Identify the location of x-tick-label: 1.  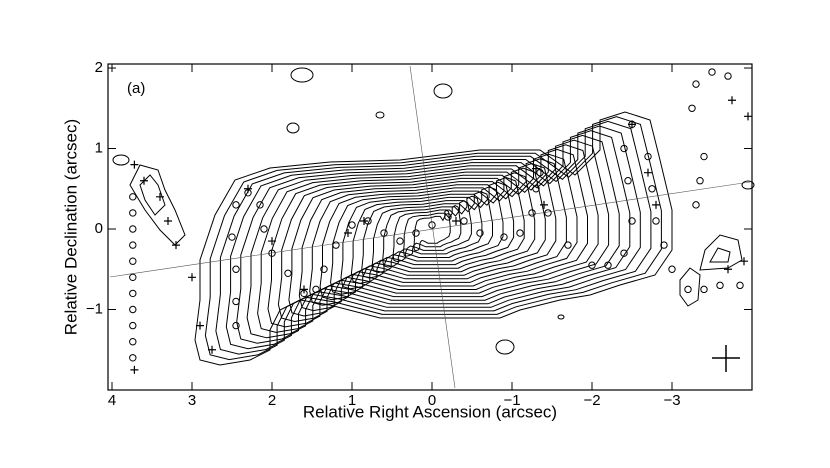
(352, 400).